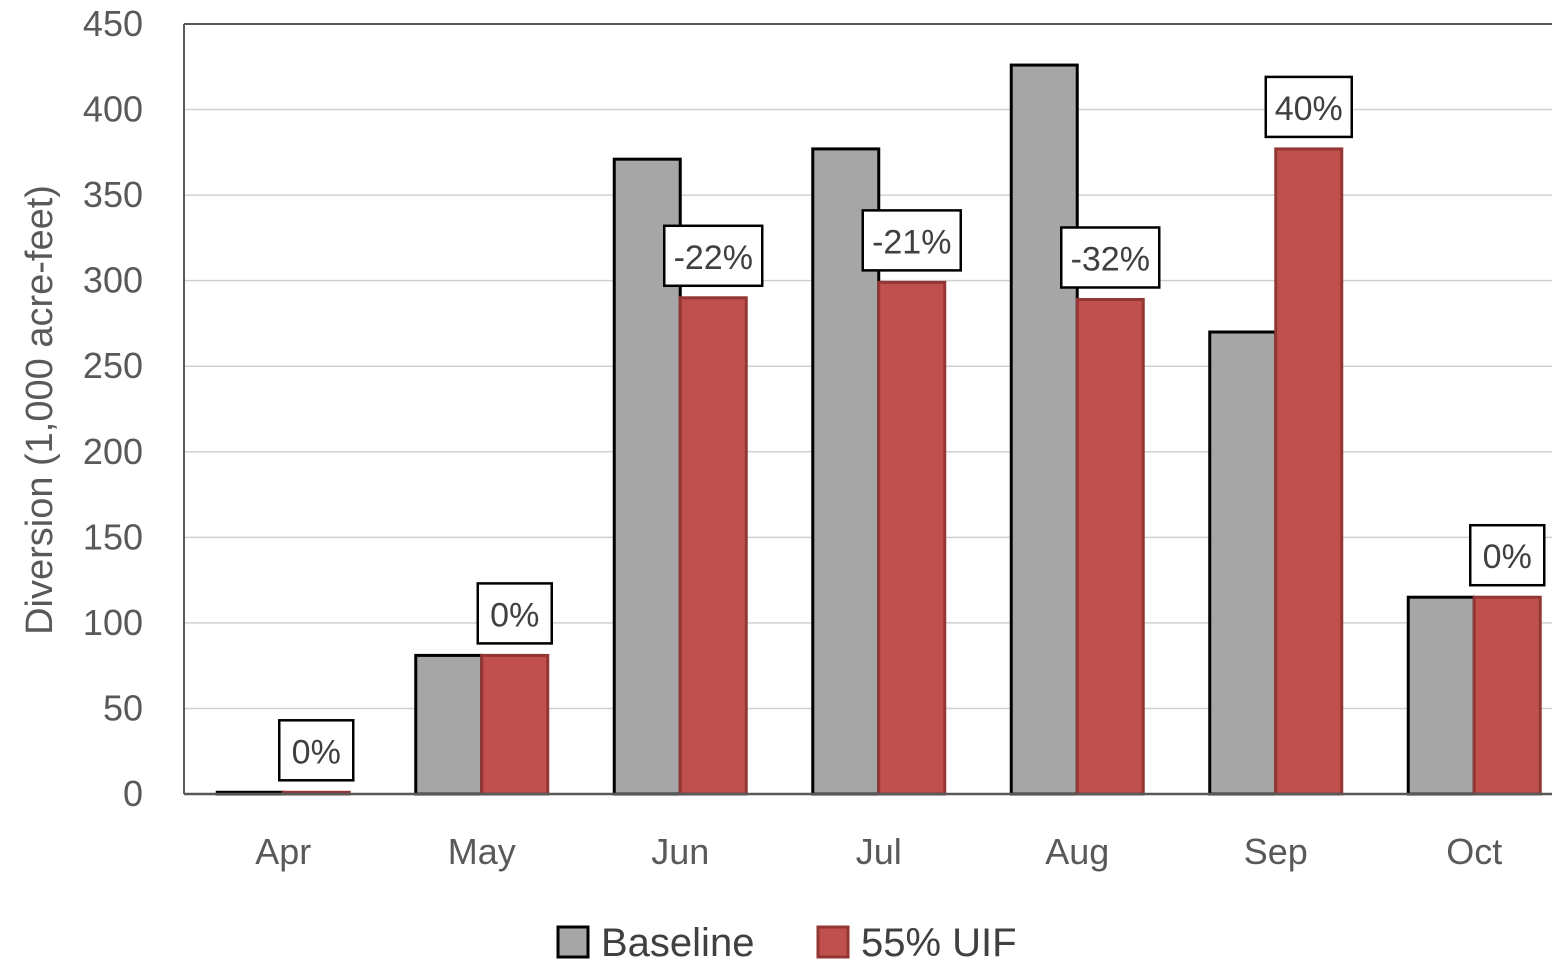  What do you see at coordinates (1507, 695) in the screenshot?
I see `bar-uif-oct` at bounding box center [1507, 695].